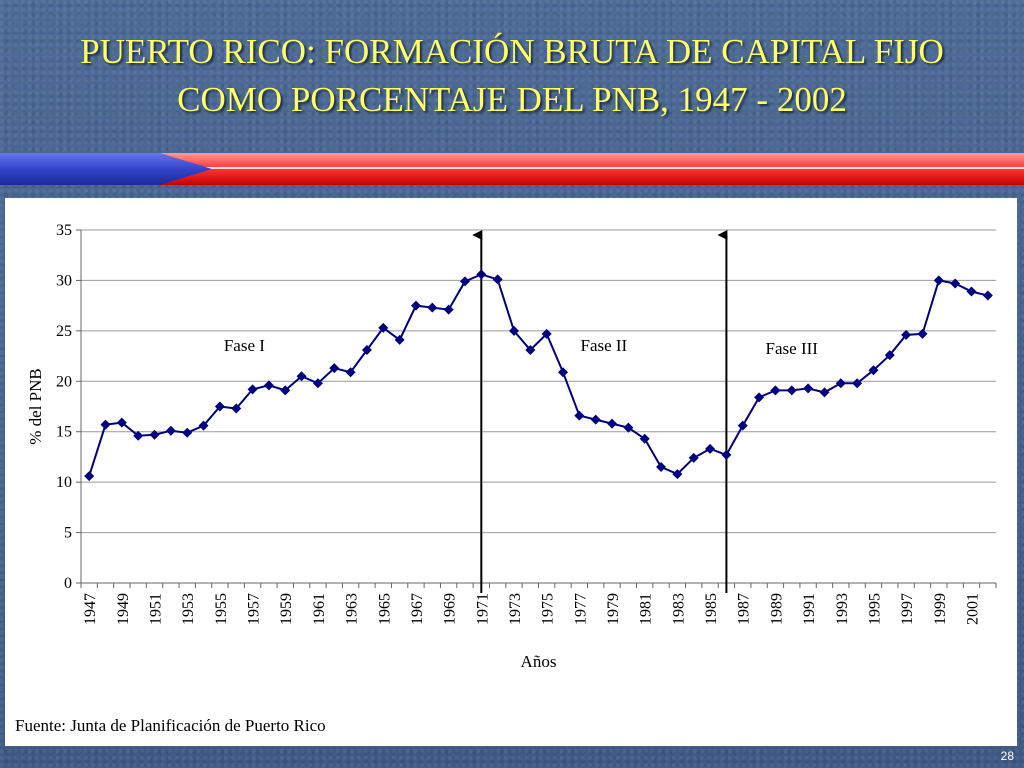  I want to click on data-point-1998, so click(922, 333).